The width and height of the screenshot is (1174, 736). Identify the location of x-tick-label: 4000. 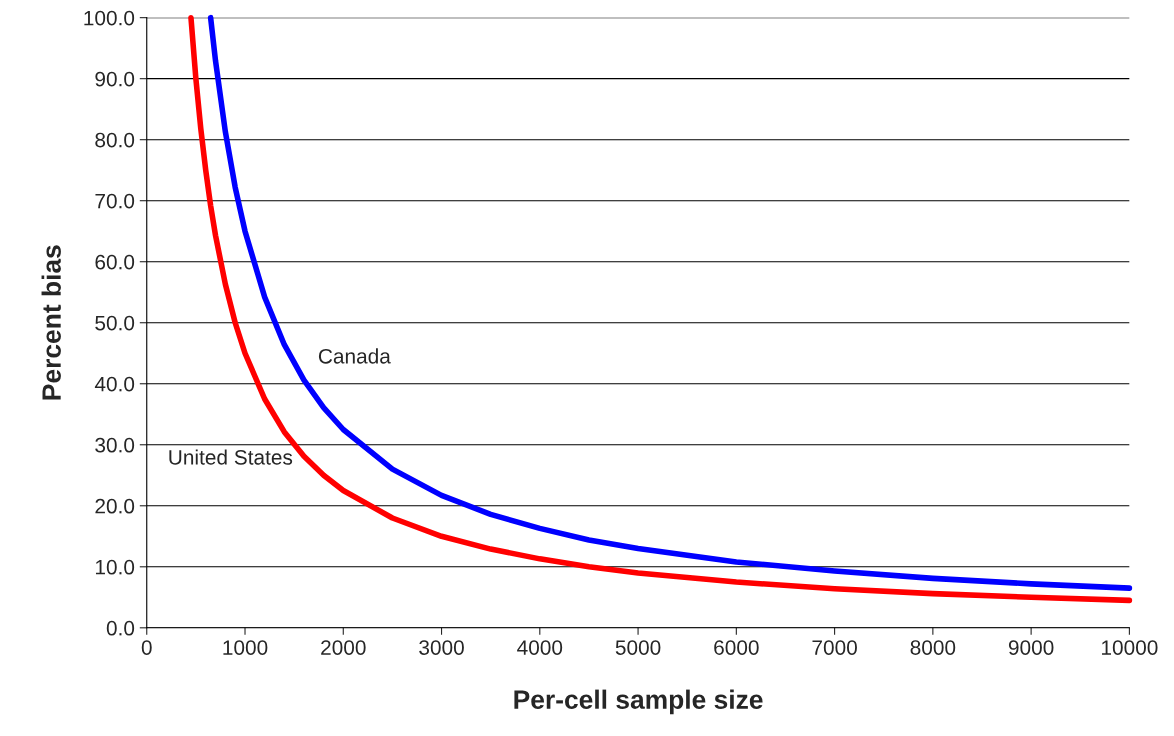
(540, 647).